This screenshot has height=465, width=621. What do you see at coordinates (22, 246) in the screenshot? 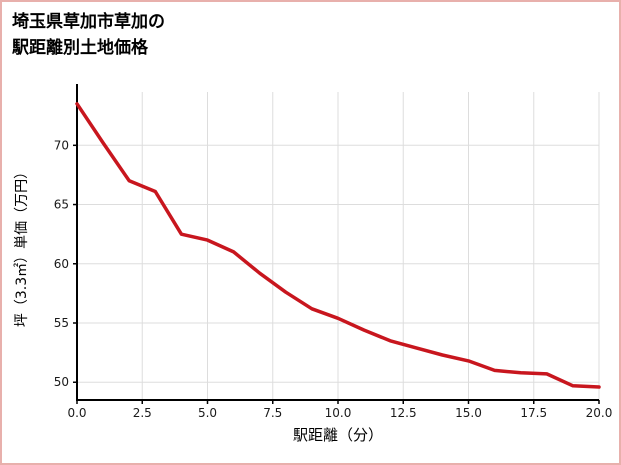
I see `y-axis-label: 坪（3.3㎡）単価（万円）` at bounding box center [22, 246].